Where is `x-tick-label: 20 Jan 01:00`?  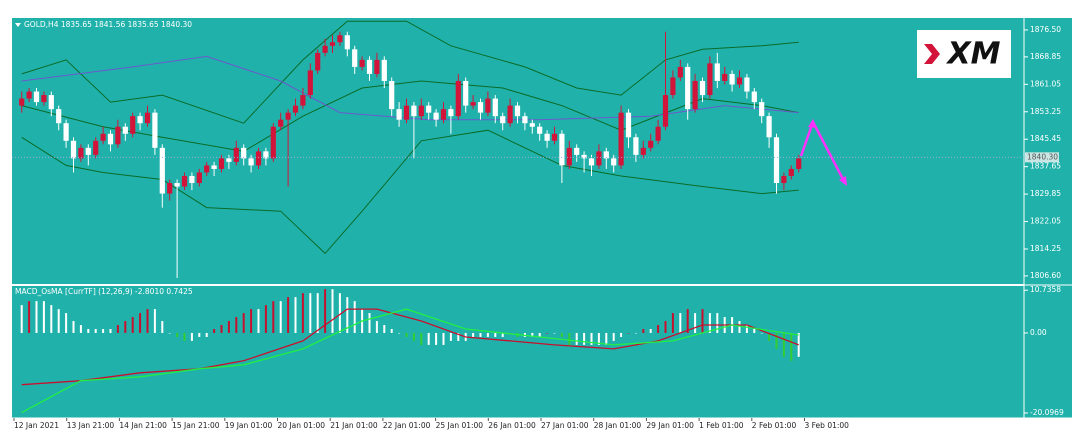 x-tick-label: 20 Jan 01:00 is located at coordinates (302, 425).